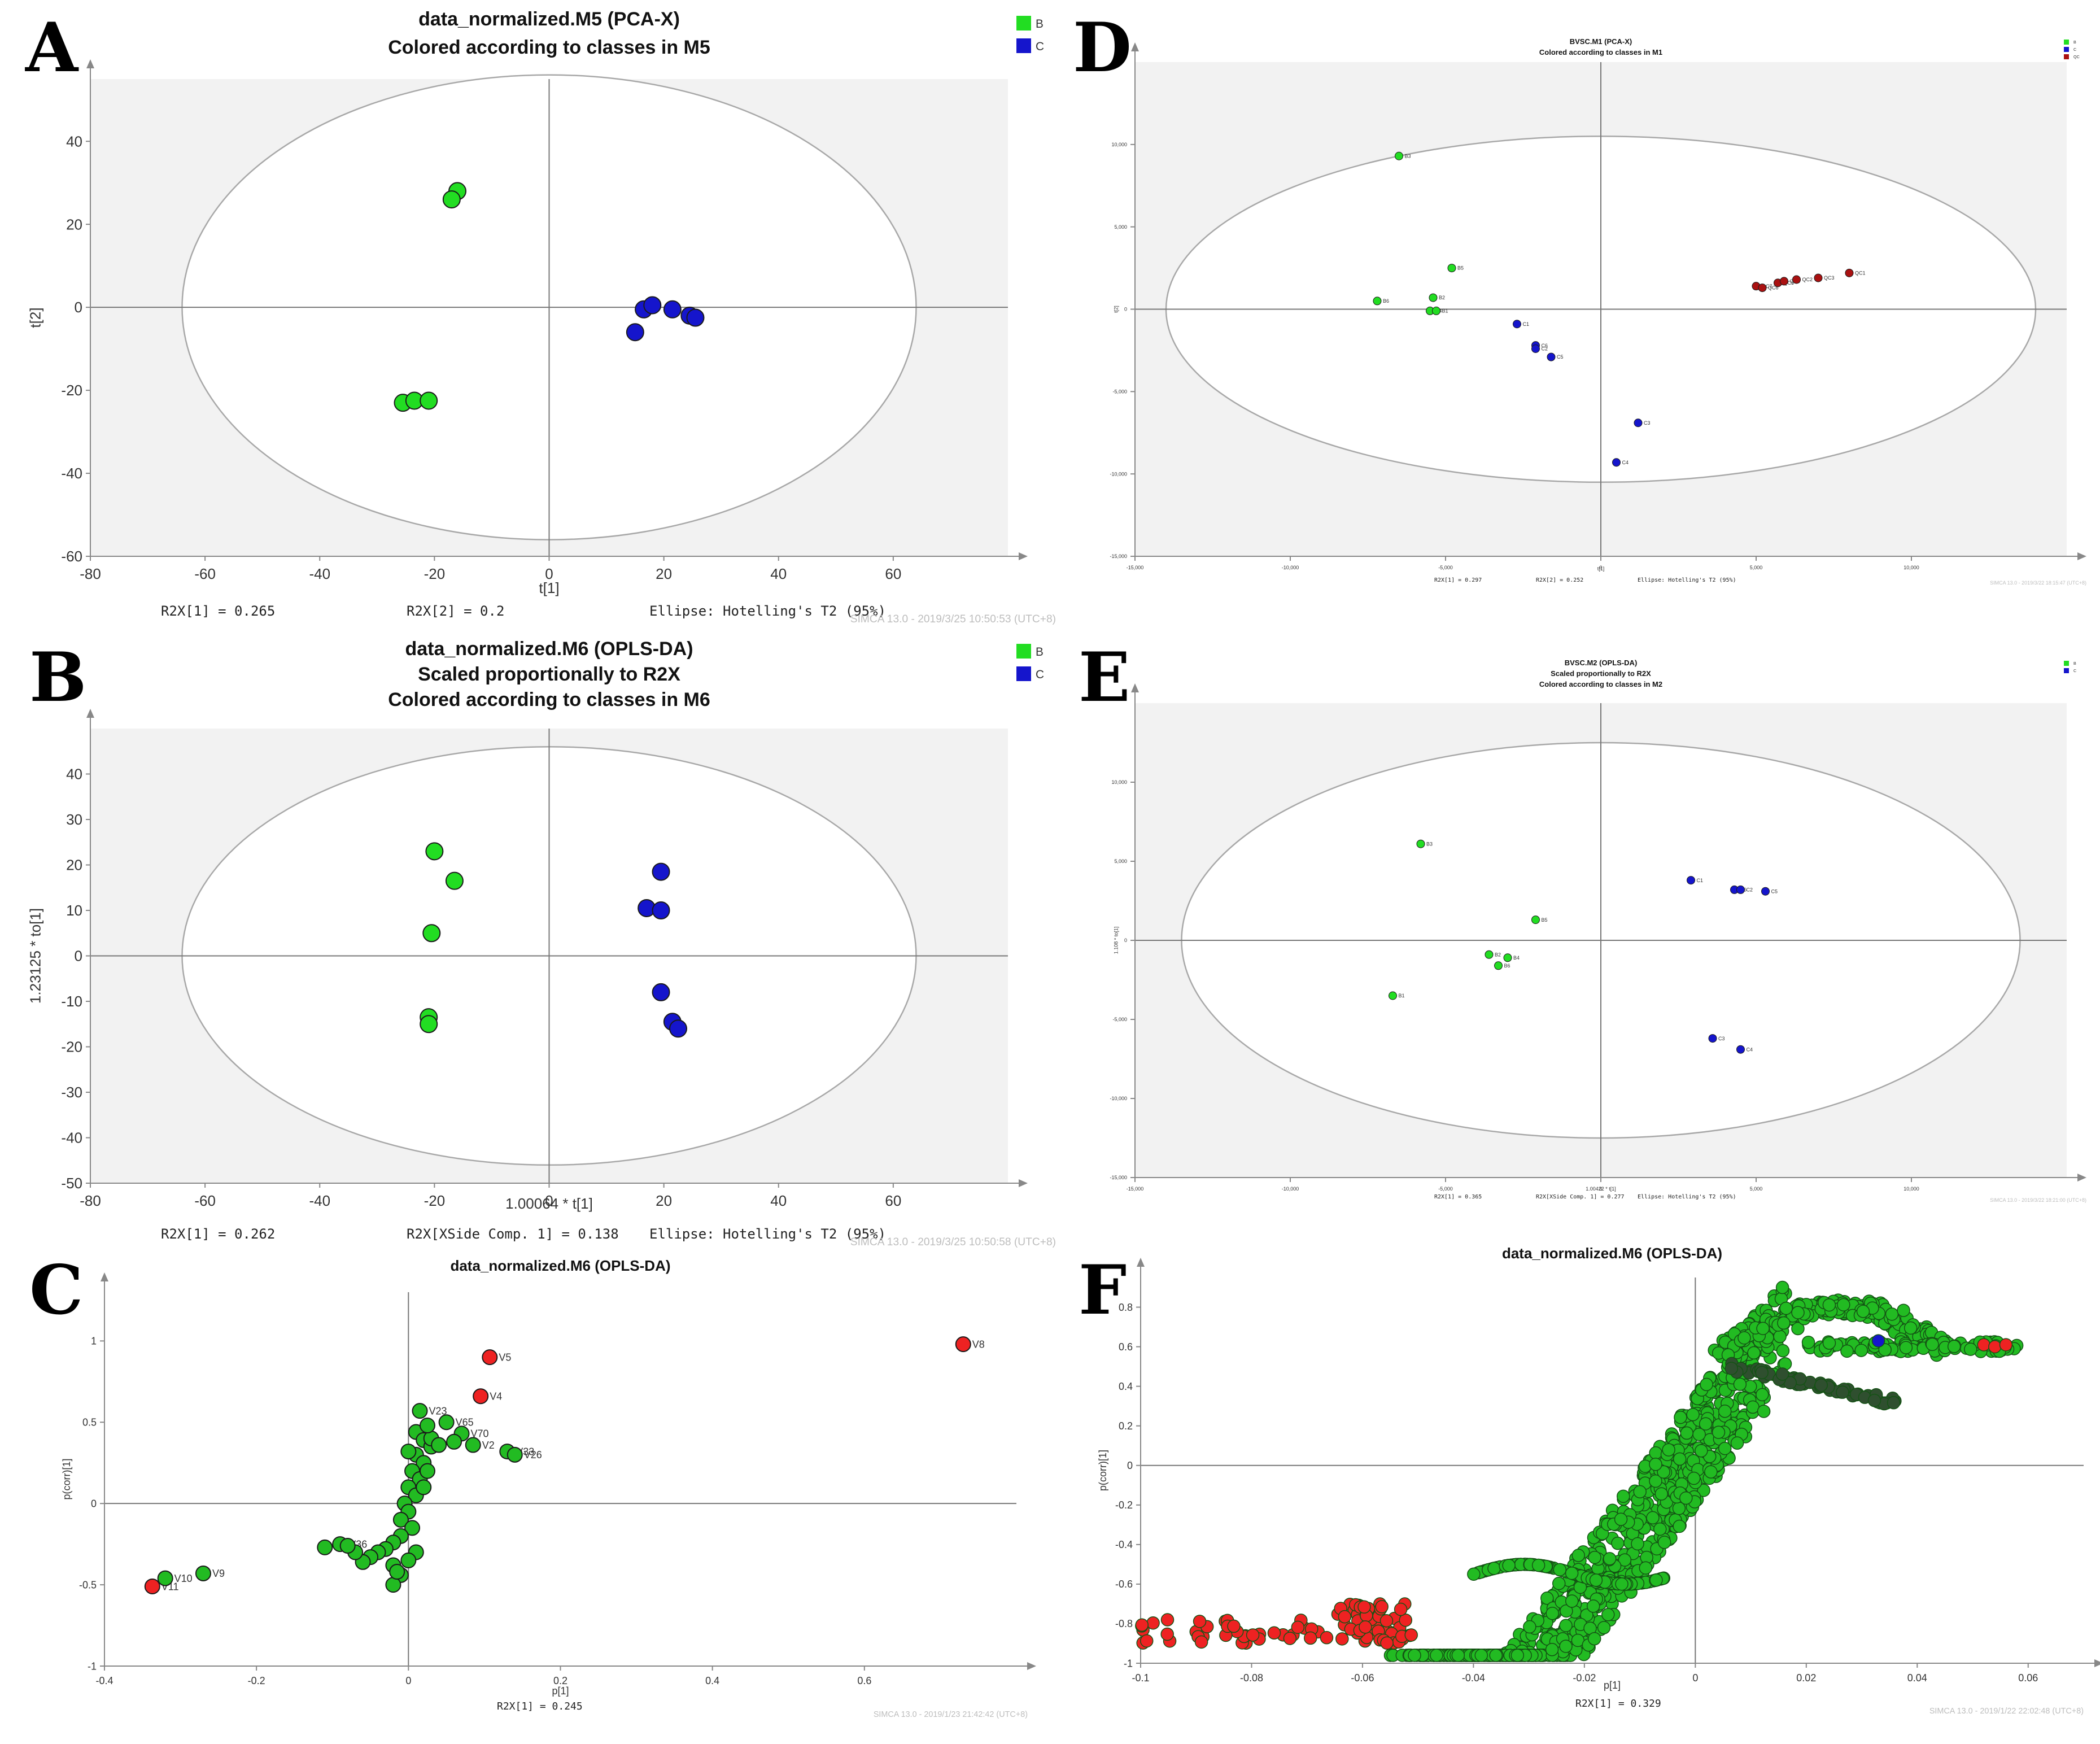 This screenshot has height=1744, width=2100. I want to click on x-tick-label-b: -20, so click(435, 1200).